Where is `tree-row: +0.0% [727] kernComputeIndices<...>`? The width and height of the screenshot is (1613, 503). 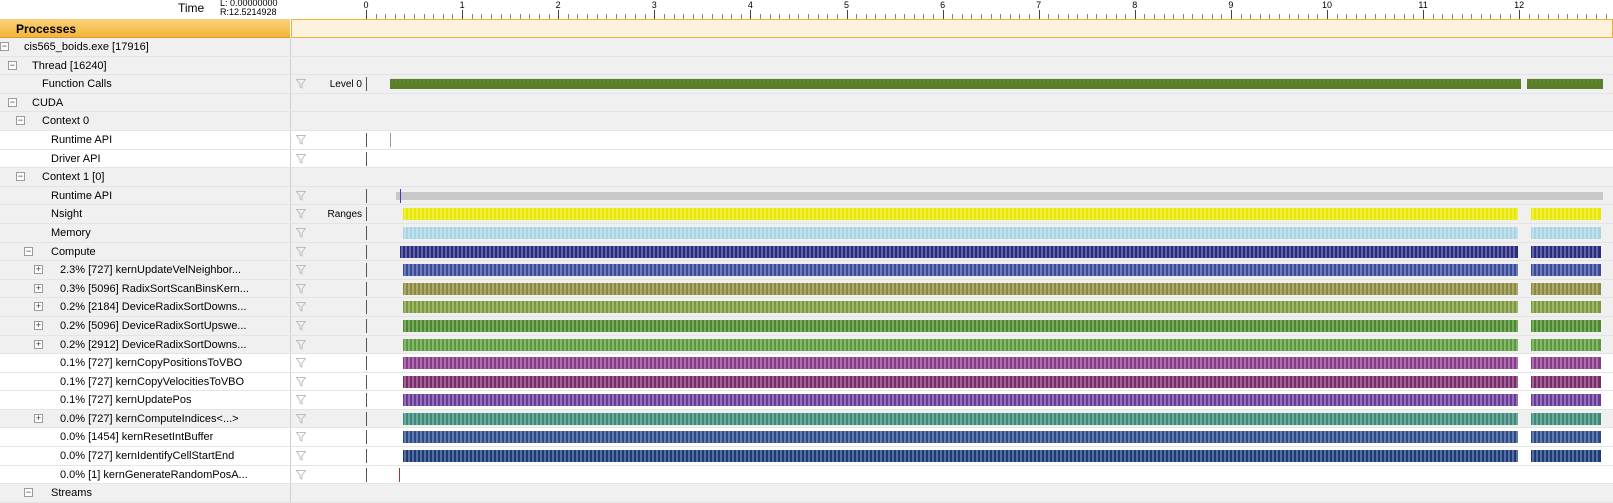
tree-row: +0.0% [727] kernComputeIndices<...> is located at coordinates (806, 419).